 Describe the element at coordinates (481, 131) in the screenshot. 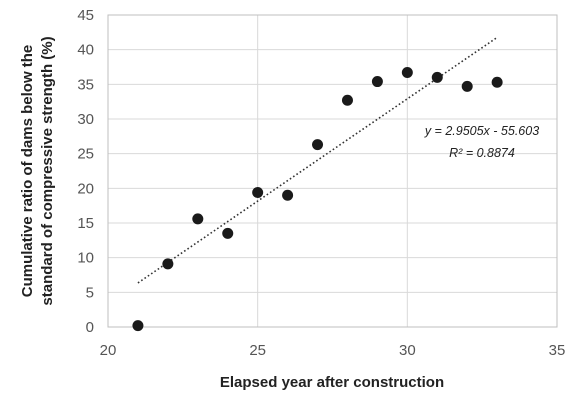

I see `trendline-equation: y = 2.9505x - 55.603` at that location.